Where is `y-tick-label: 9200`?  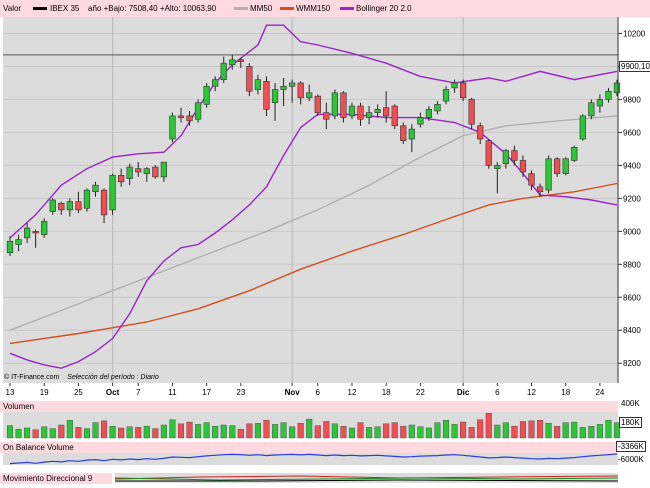
y-tick-label: 9200 is located at coordinates (632, 198).